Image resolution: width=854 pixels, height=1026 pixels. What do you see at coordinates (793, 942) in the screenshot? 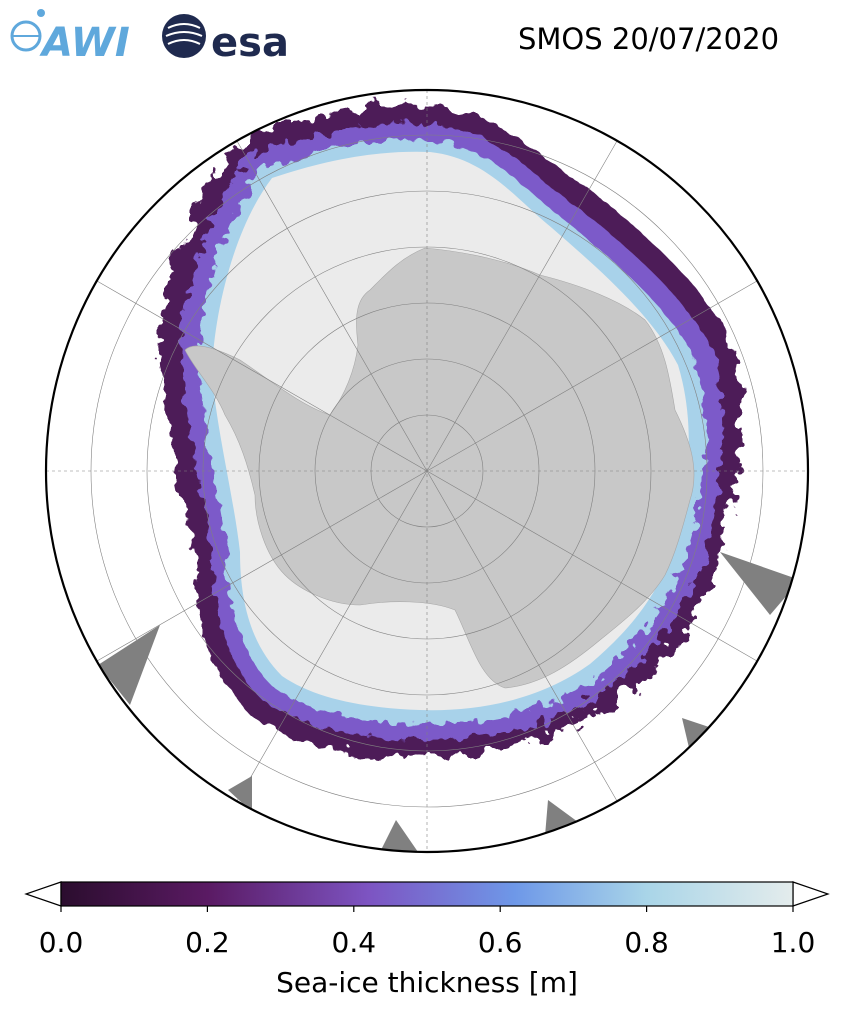
I see `colorbar-tick-label: 1.0` at bounding box center [793, 942].